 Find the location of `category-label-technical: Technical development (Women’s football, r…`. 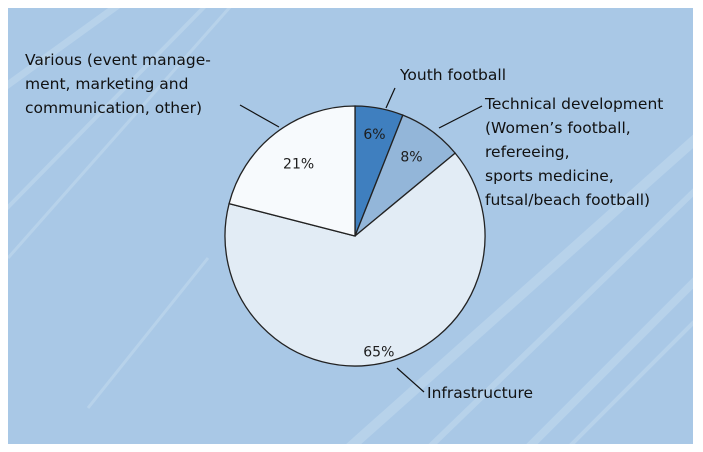

category-label-technical: Technical development (Women’s football, r… is located at coordinates (573, 152).